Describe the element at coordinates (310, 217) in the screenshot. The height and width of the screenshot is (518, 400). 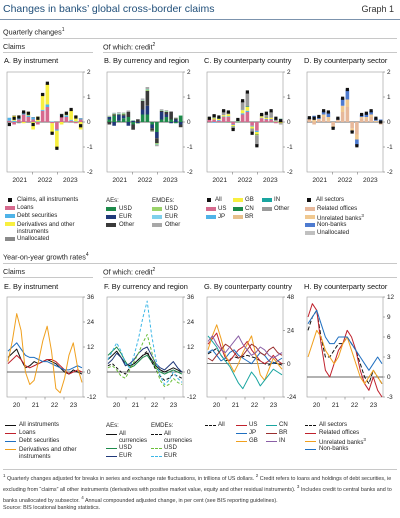
I see `legend-d-swatch-unrelated` at that location.